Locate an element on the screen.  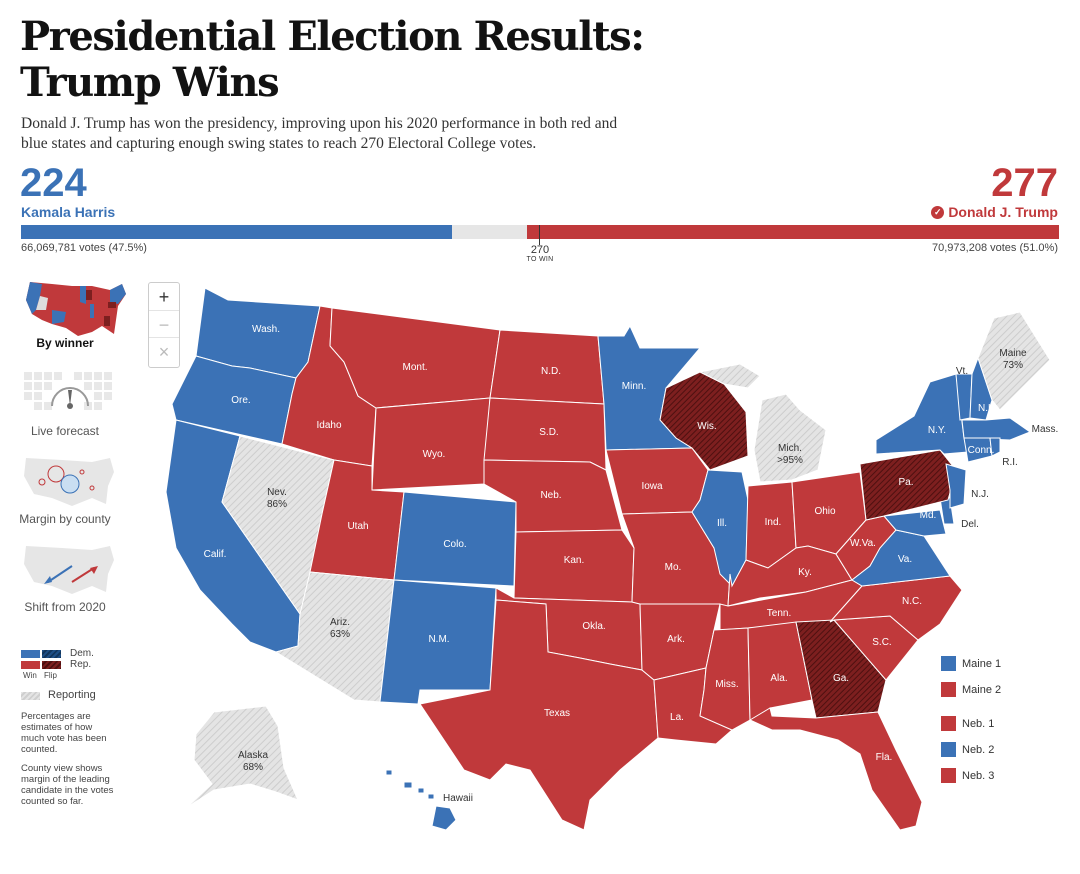
label-ri: R.I. is located at coordinates (1010, 462).